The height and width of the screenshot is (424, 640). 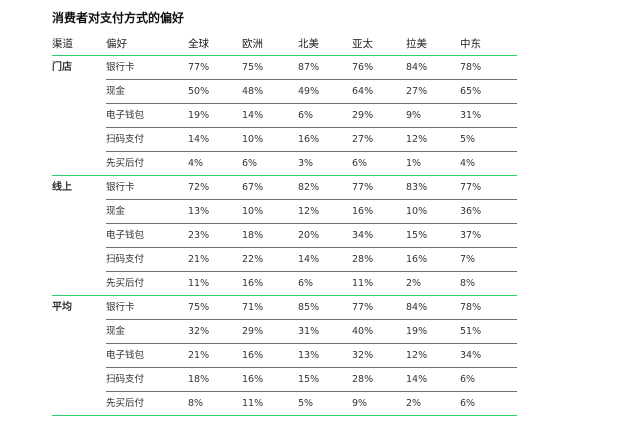 What do you see at coordinates (309, 91) in the screenshot?
I see `value-cell: 49%` at bounding box center [309, 91].